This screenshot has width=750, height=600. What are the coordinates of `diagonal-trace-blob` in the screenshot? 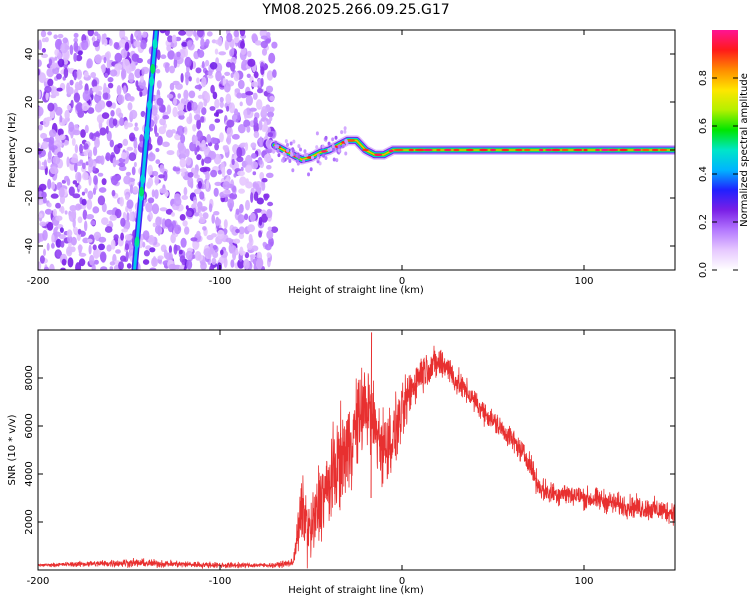 It's located at (155, 43).